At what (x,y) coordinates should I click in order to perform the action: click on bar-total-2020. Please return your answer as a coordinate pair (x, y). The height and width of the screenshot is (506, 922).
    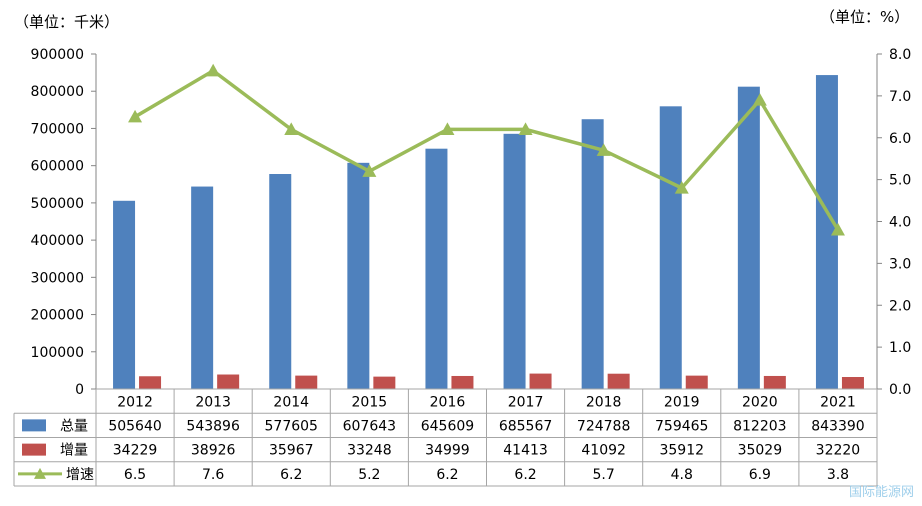
    Looking at the image, I should click on (748, 237).